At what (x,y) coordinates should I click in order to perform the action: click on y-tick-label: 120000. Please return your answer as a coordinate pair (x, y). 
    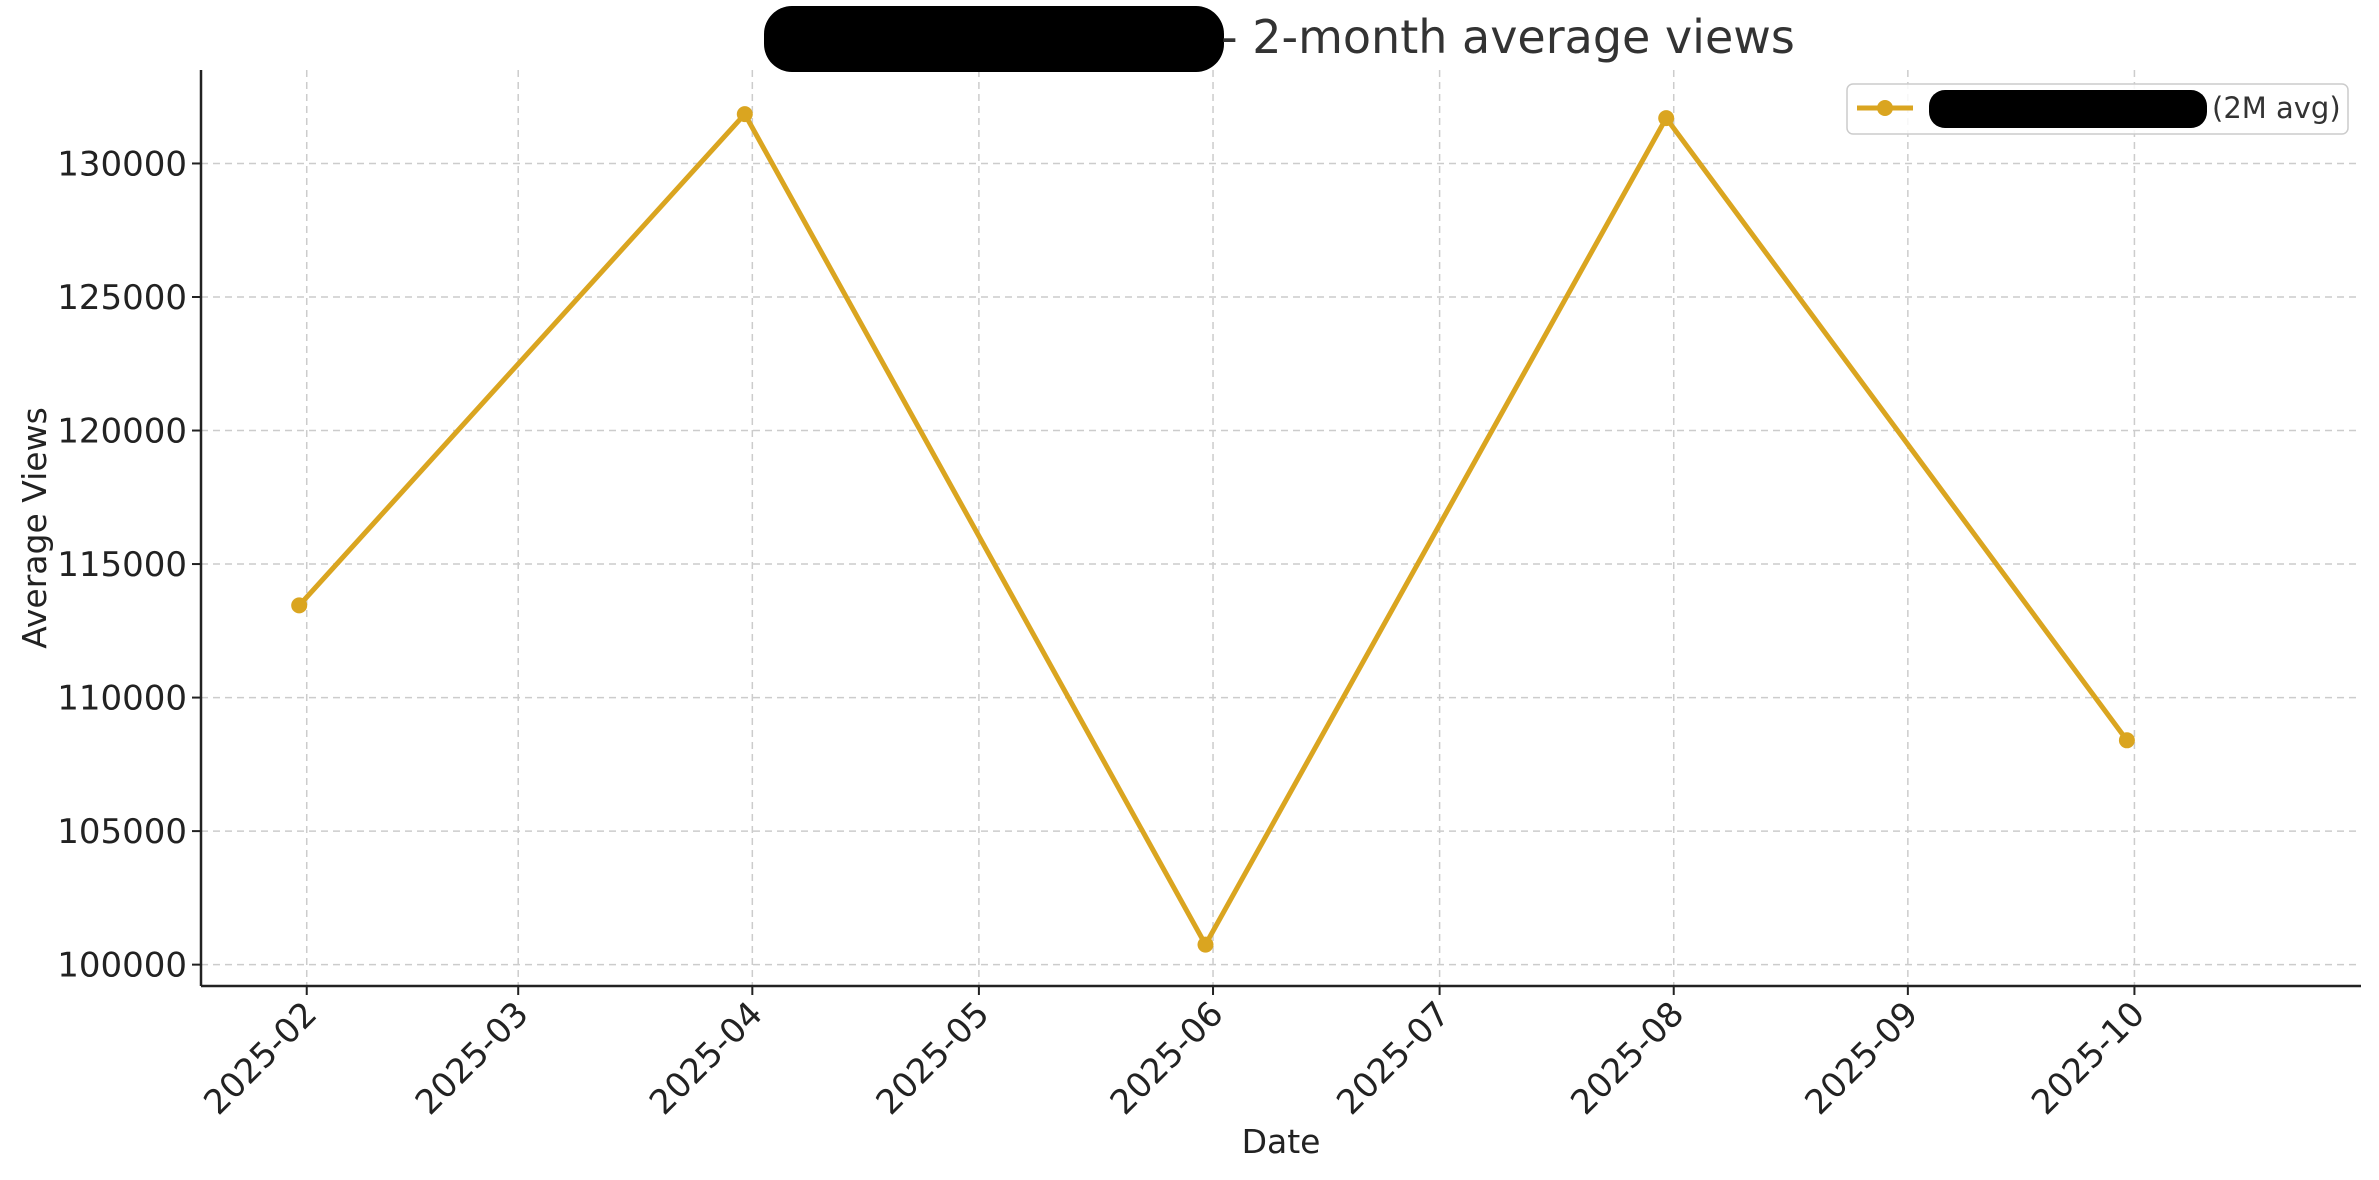
    Looking at the image, I should click on (122, 432).